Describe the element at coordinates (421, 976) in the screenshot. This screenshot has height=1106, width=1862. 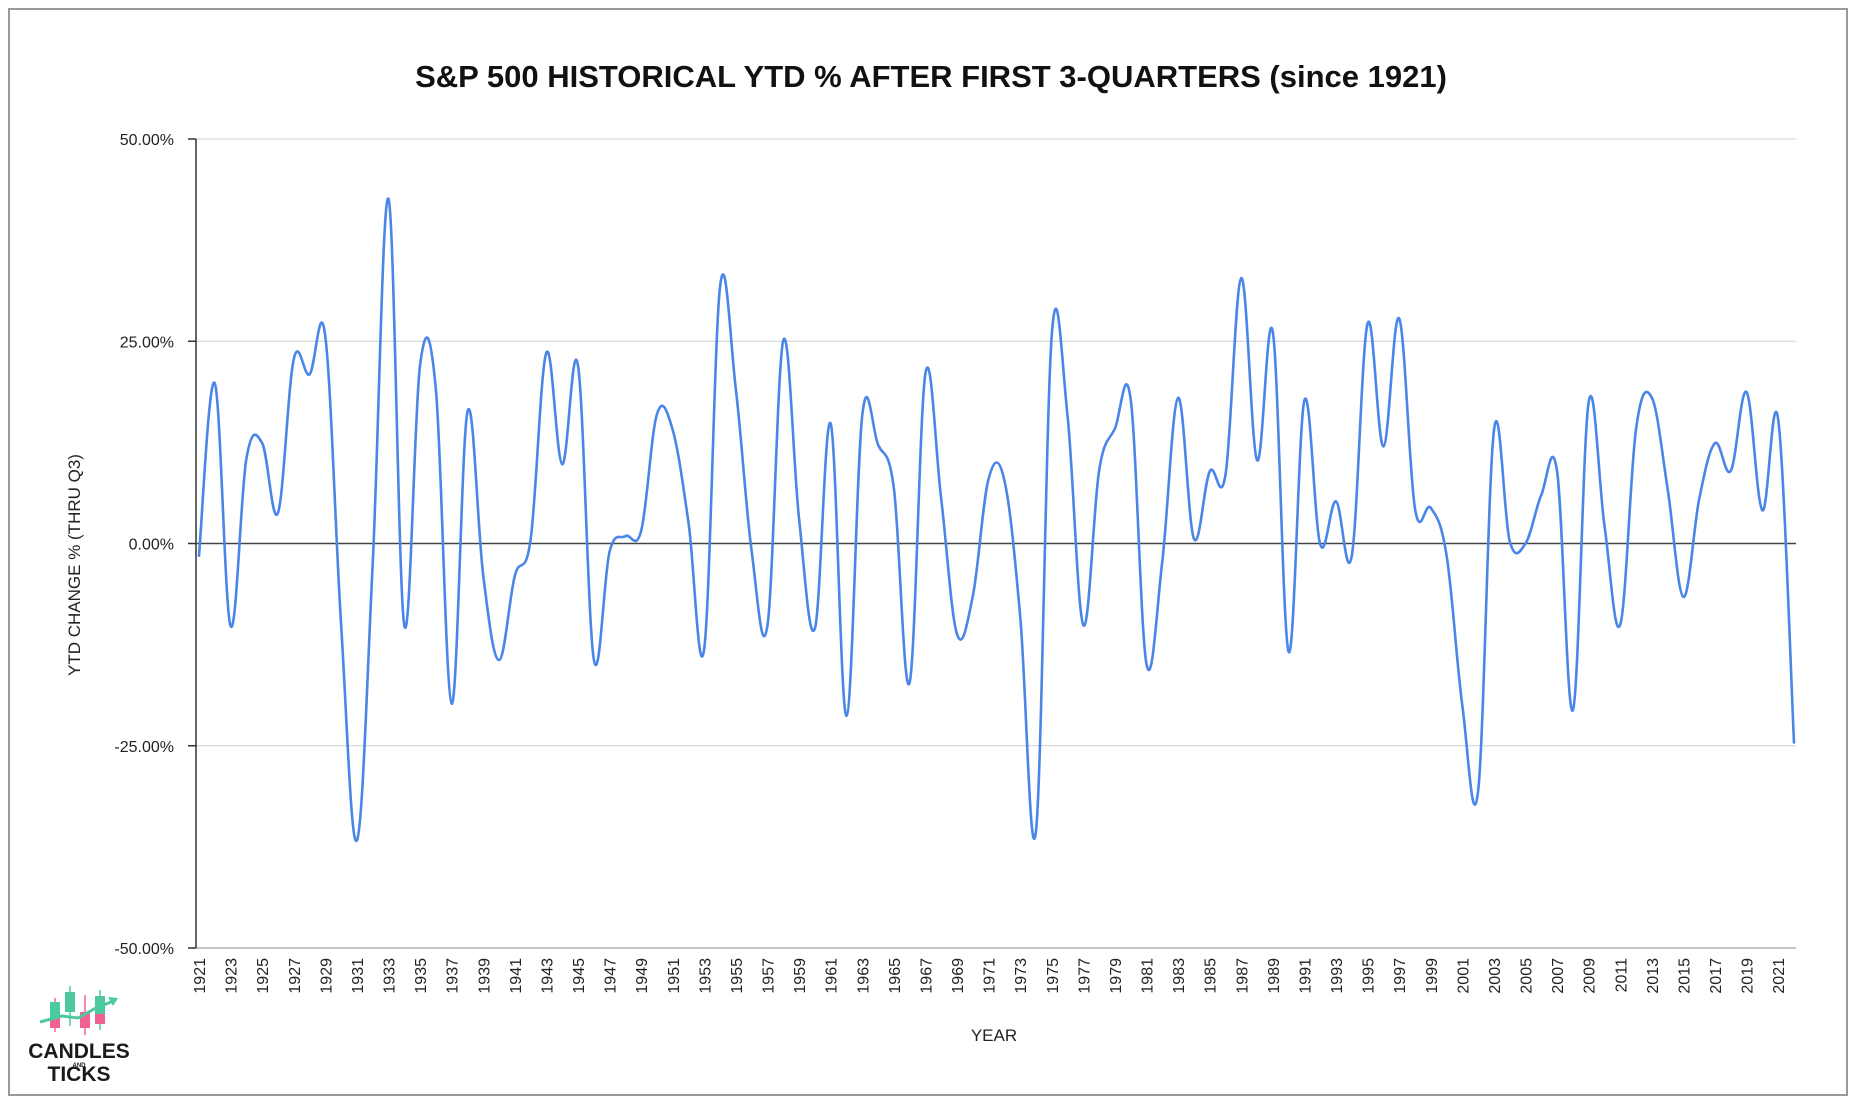
I see `x-tick-label: 1935` at that location.